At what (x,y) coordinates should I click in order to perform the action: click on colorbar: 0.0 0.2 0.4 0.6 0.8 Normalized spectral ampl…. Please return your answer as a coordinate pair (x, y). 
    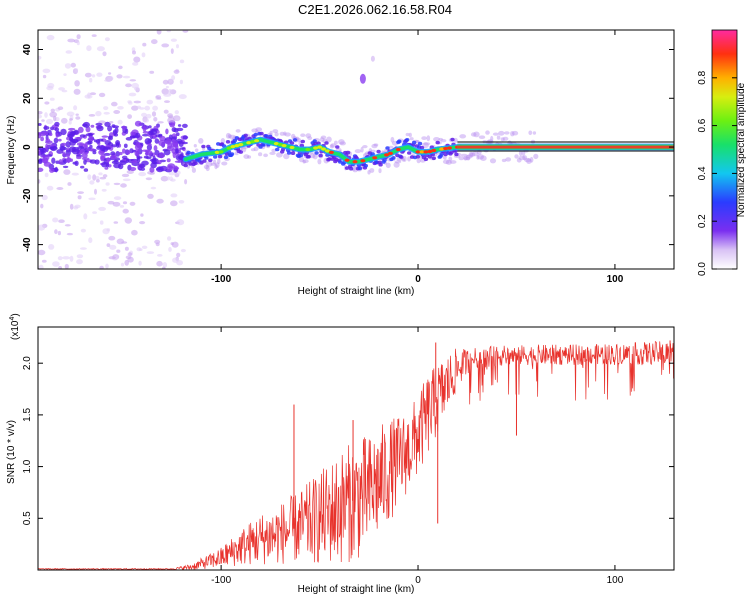
    Looking at the image, I should click on (722, 152).